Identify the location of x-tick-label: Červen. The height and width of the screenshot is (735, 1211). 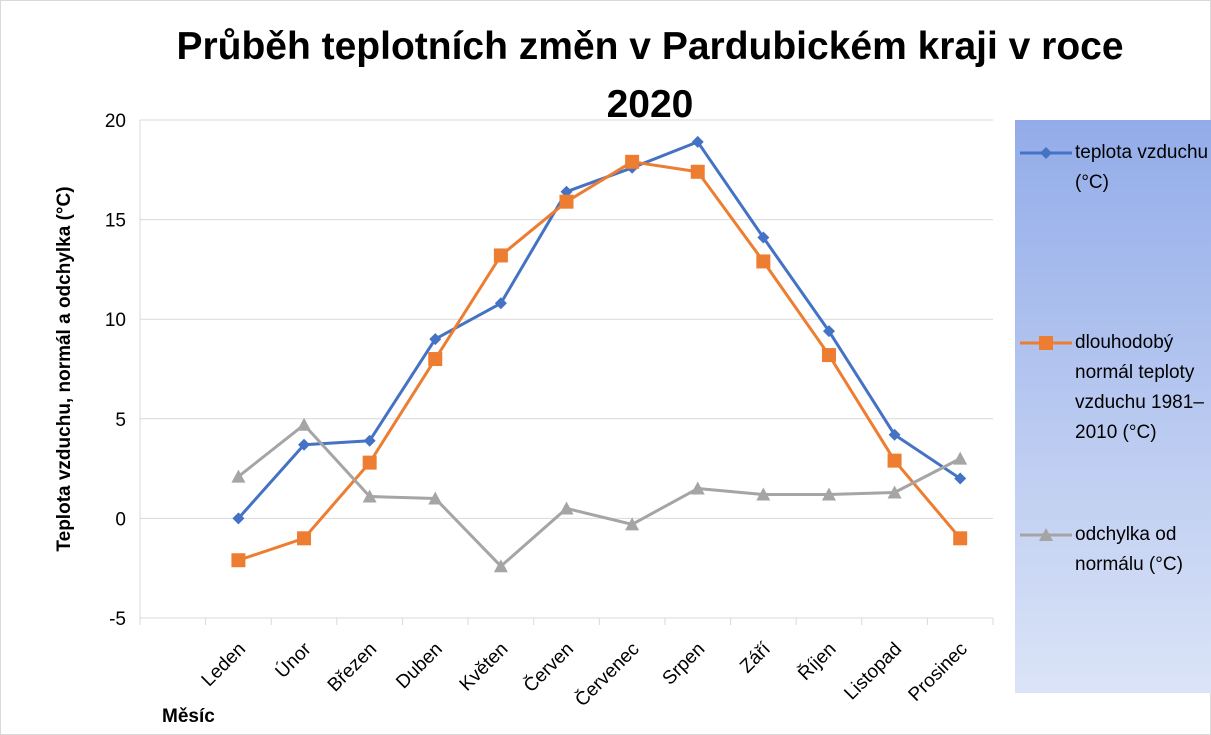
(548, 667).